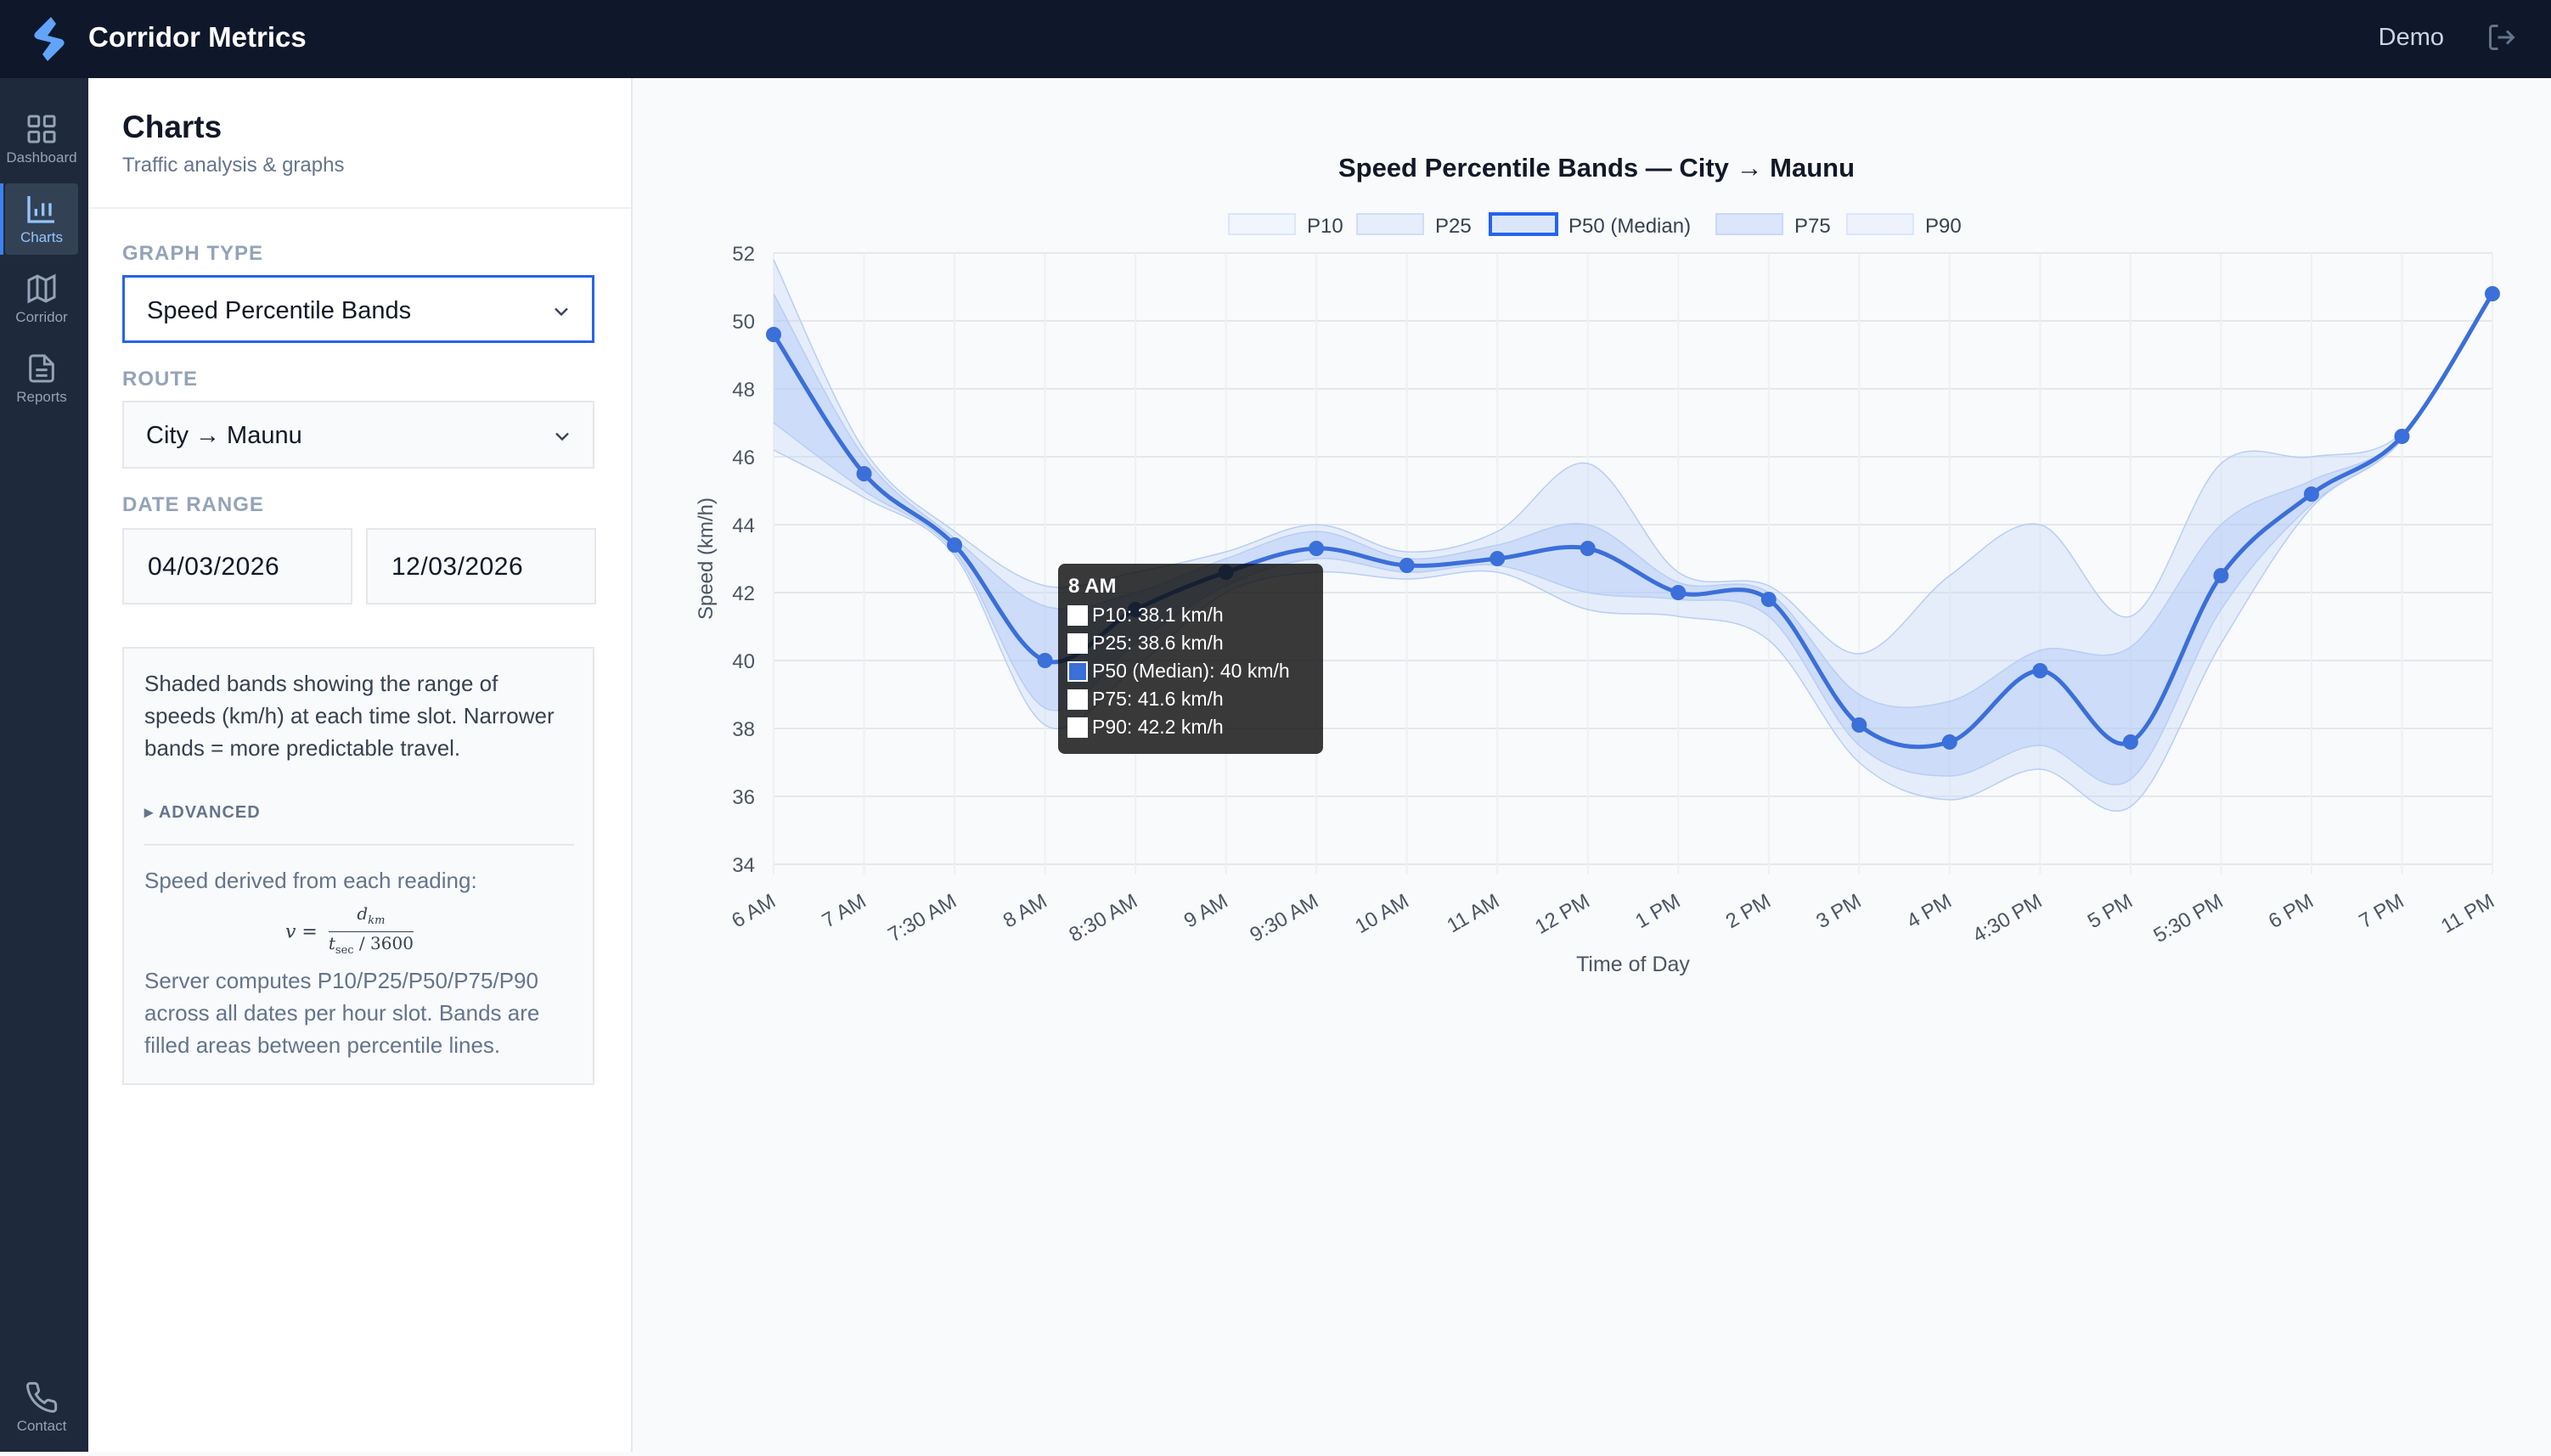  I want to click on date-from-input: 04/03/2026, so click(237, 566).